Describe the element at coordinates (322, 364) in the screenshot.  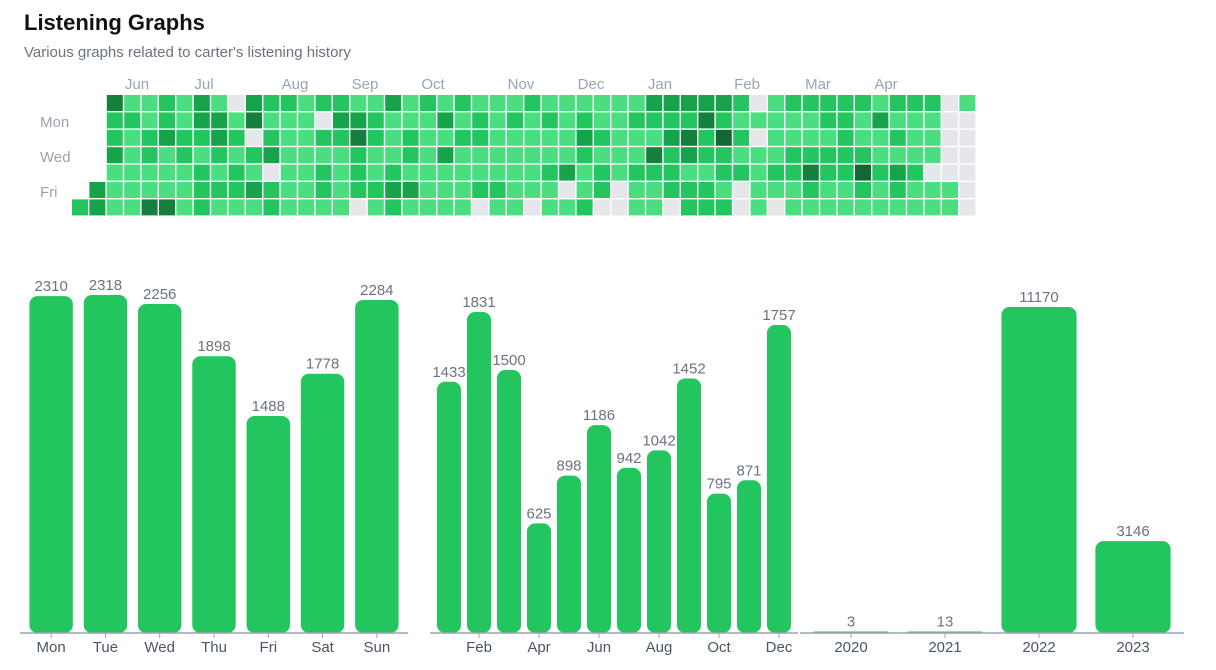
I see `bar-value-label: 1778` at that location.